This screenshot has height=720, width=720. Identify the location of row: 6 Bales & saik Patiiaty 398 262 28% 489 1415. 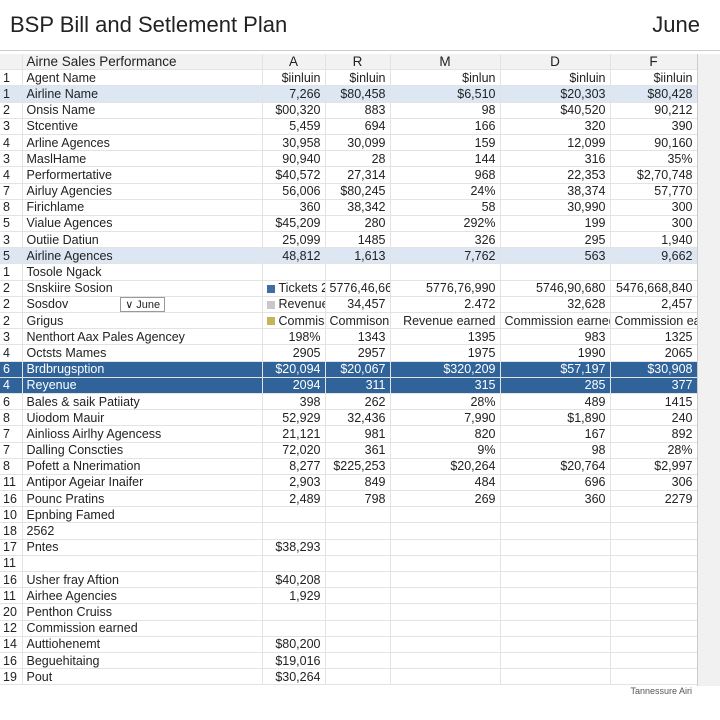
(349, 402).